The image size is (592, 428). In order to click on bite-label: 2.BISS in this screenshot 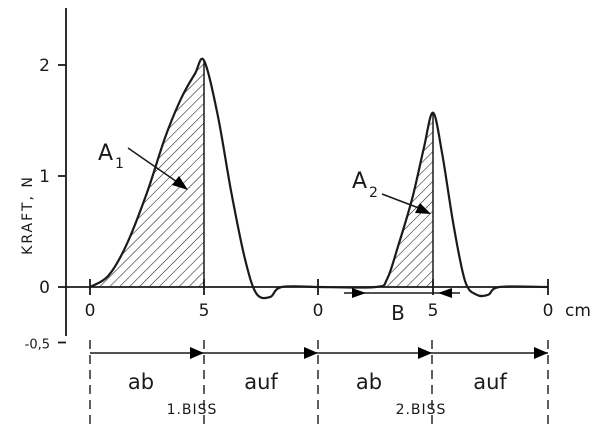, I will do `click(421, 410)`.